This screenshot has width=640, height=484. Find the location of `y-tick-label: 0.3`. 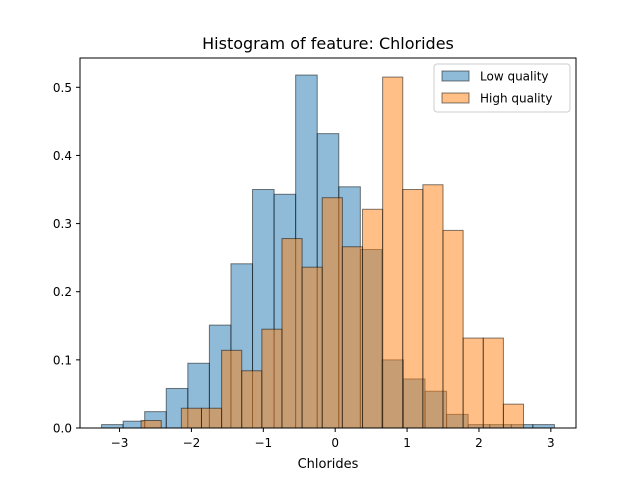

y-tick-label: 0.3 is located at coordinates (62, 224).